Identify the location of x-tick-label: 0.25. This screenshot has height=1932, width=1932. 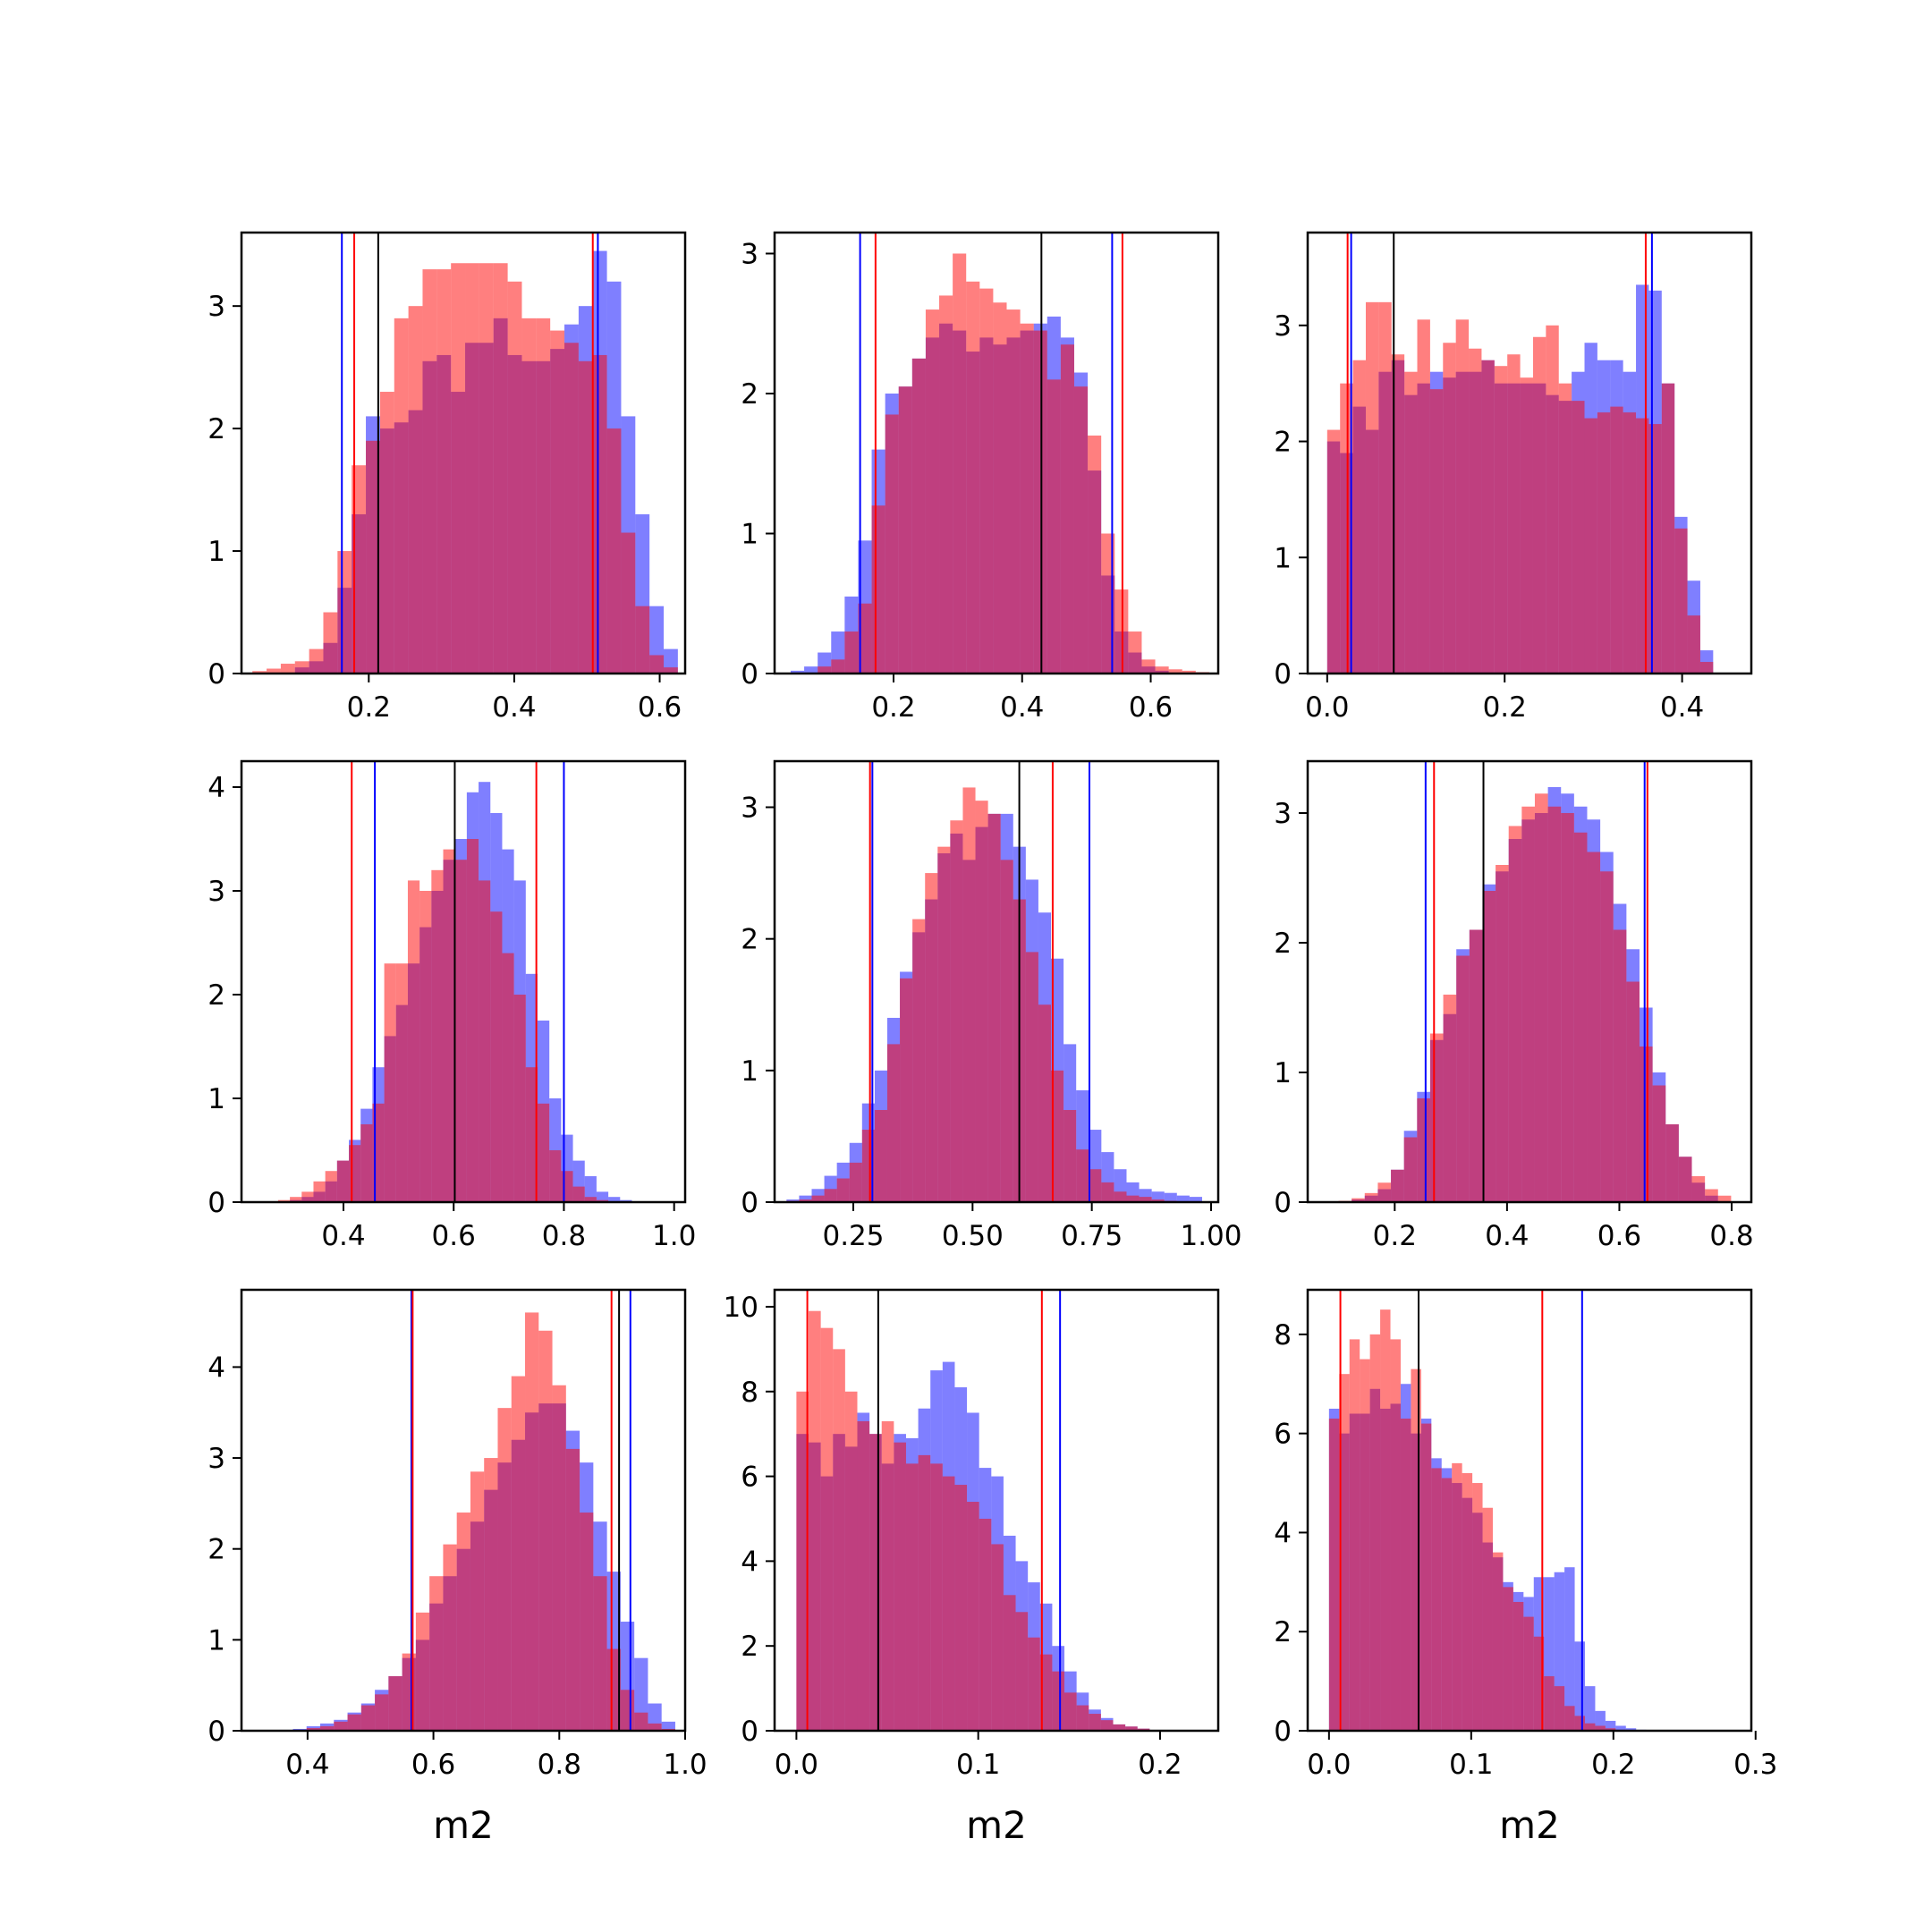
(853, 1236).